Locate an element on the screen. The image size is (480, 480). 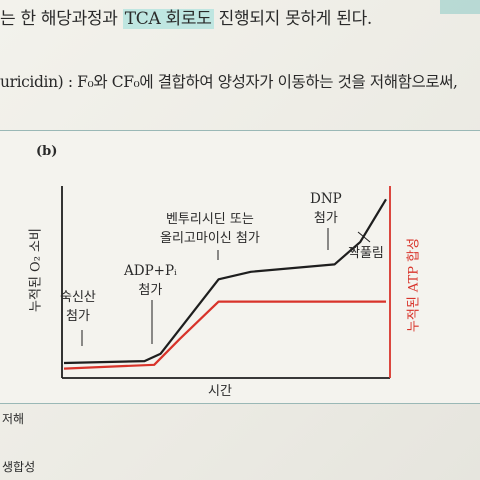
y-axis-left-label-text: 누적된 O₂ 소비 is located at coordinates (36, 270).